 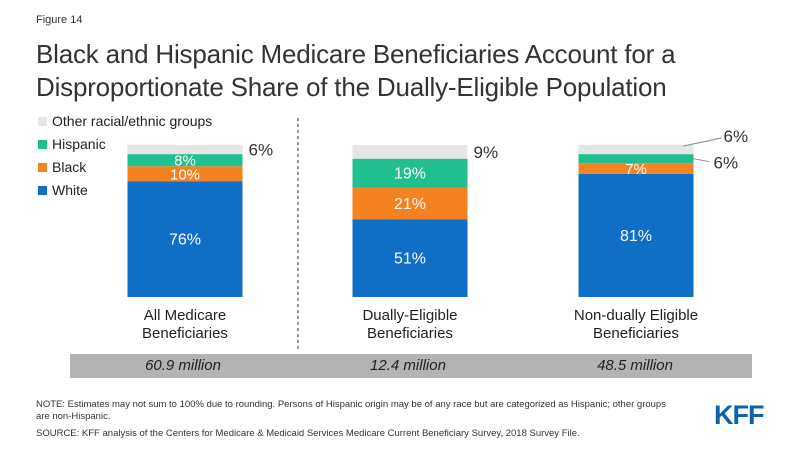 What do you see at coordinates (636, 150) in the screenshot?
I see `bar-non-dually-eligible-other` at bounding box center [636, 150].